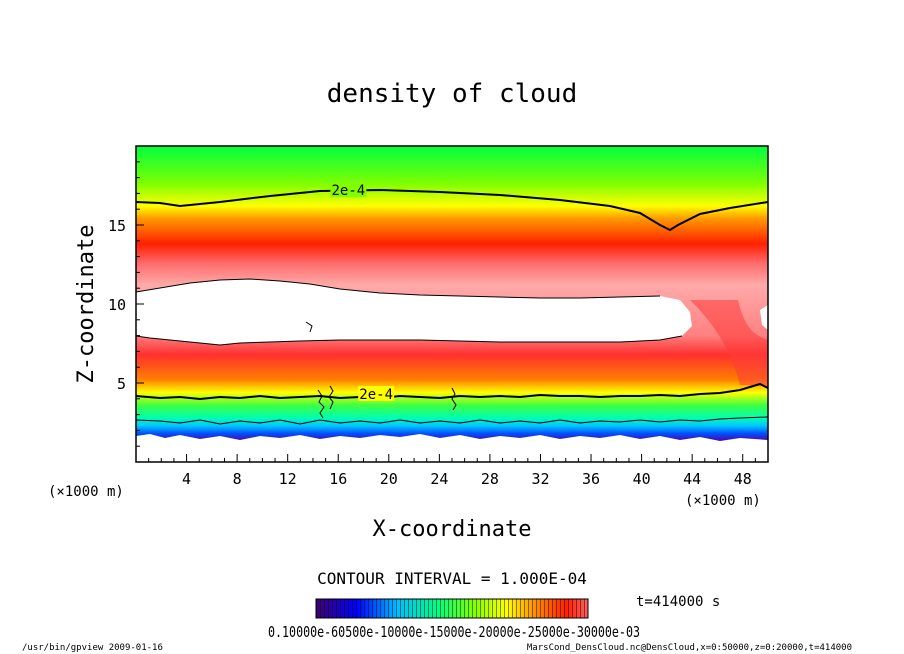 Image resolution: width=904 pixels, height=654 pixels. Describe the element at coordinates (764, 317) in the screenshot. I see `right-gap` at that location.